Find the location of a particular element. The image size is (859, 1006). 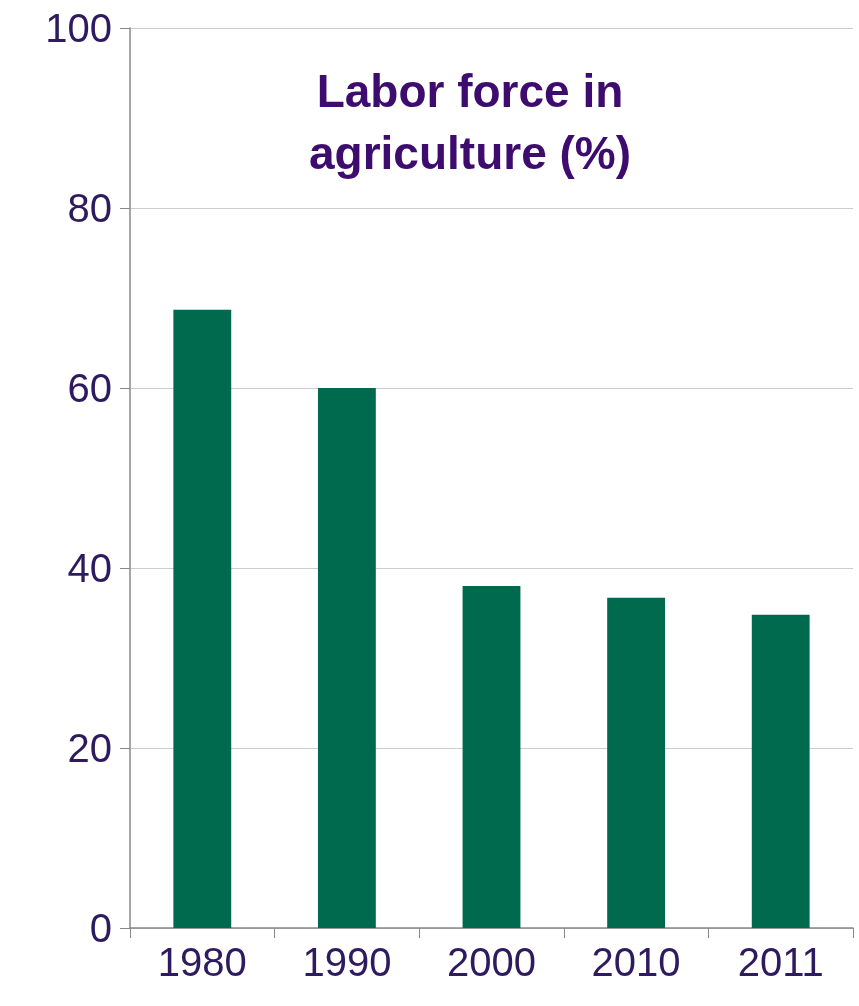

x-tick-label: 1990 is located at coordinates (347, 962).